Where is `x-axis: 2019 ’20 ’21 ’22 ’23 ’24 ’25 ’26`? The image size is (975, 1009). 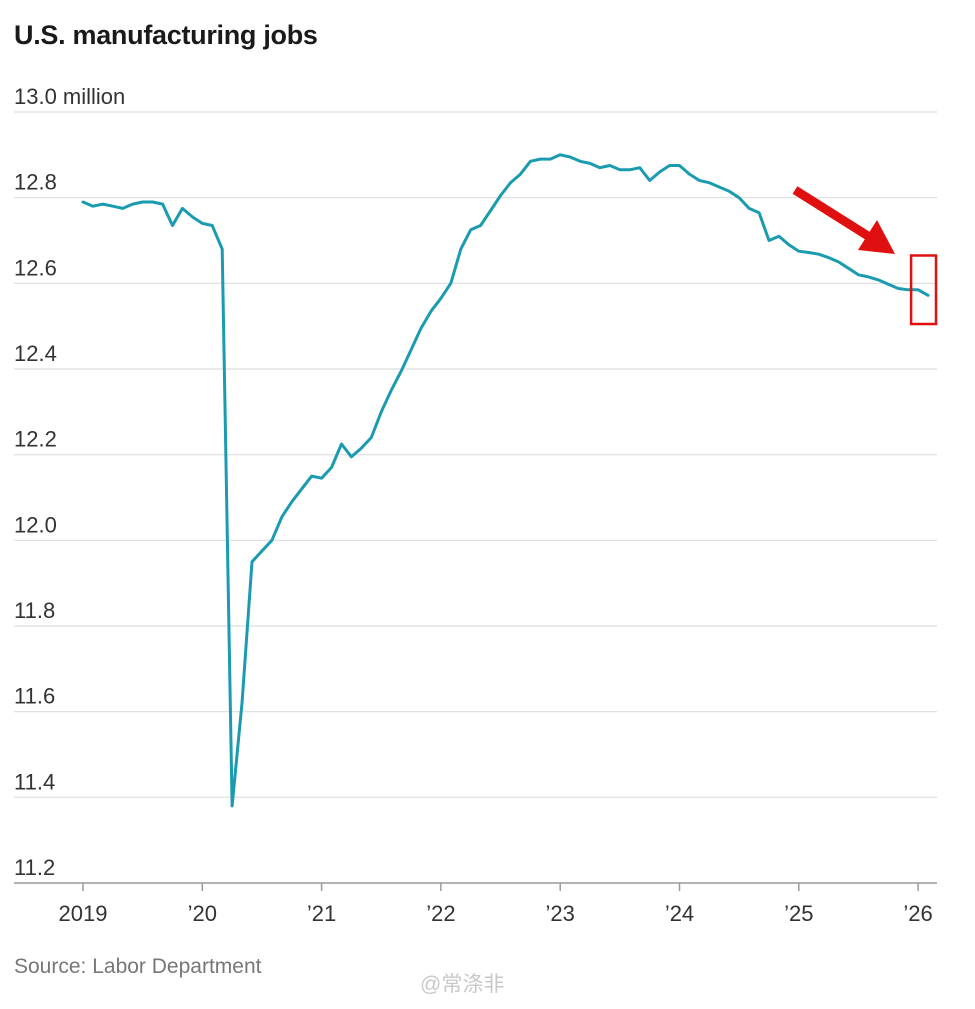 x-axis: 2019 ’20 ’21 ’22 ’23 ’24 ’25 ’26 is located at coordinates (496, 904).